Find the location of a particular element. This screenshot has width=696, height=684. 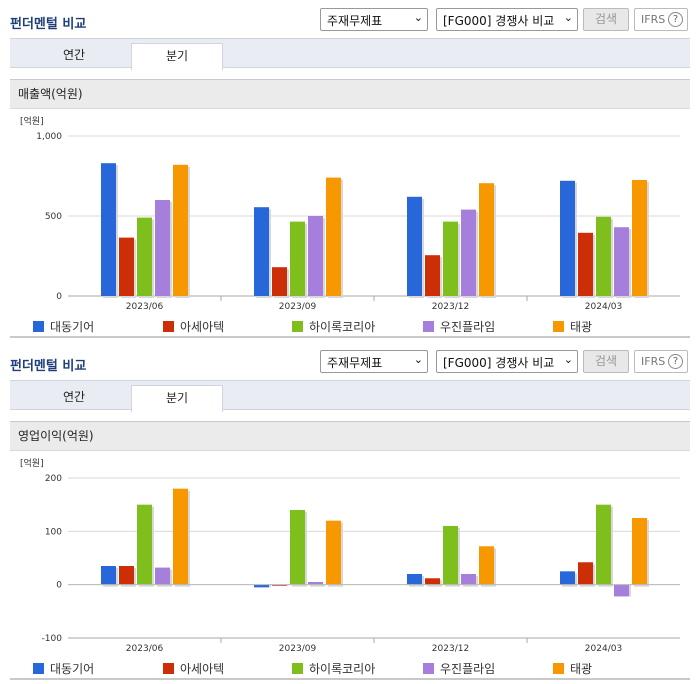

panel-header: 펀더멘털 비교 주재무제표 ⌄ [FG000] 경쟁사 비교 ⌄ 검색 IFRS? is located at coordinates (348, 20).